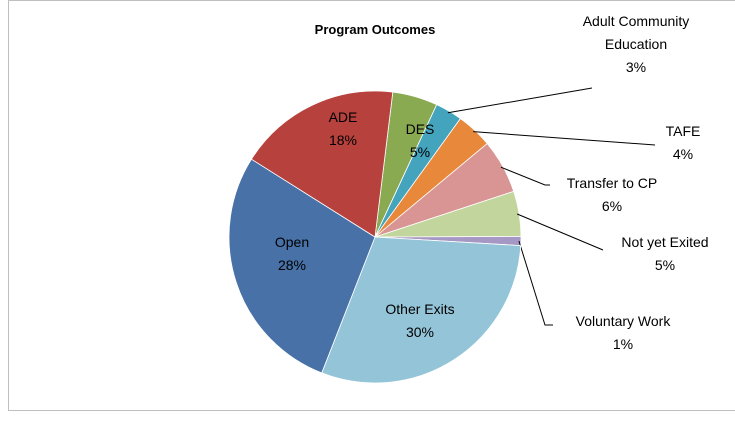 This screenshot has height=425, width=735. I want to click on value-label: 3%, so click(636, 67).